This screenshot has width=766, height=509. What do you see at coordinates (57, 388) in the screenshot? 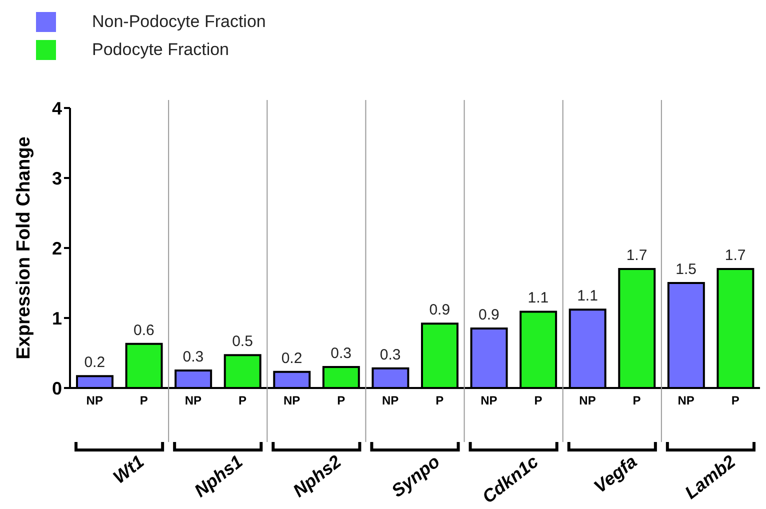
I see `y-tick-label: 0` at bounding box center [57, 388].